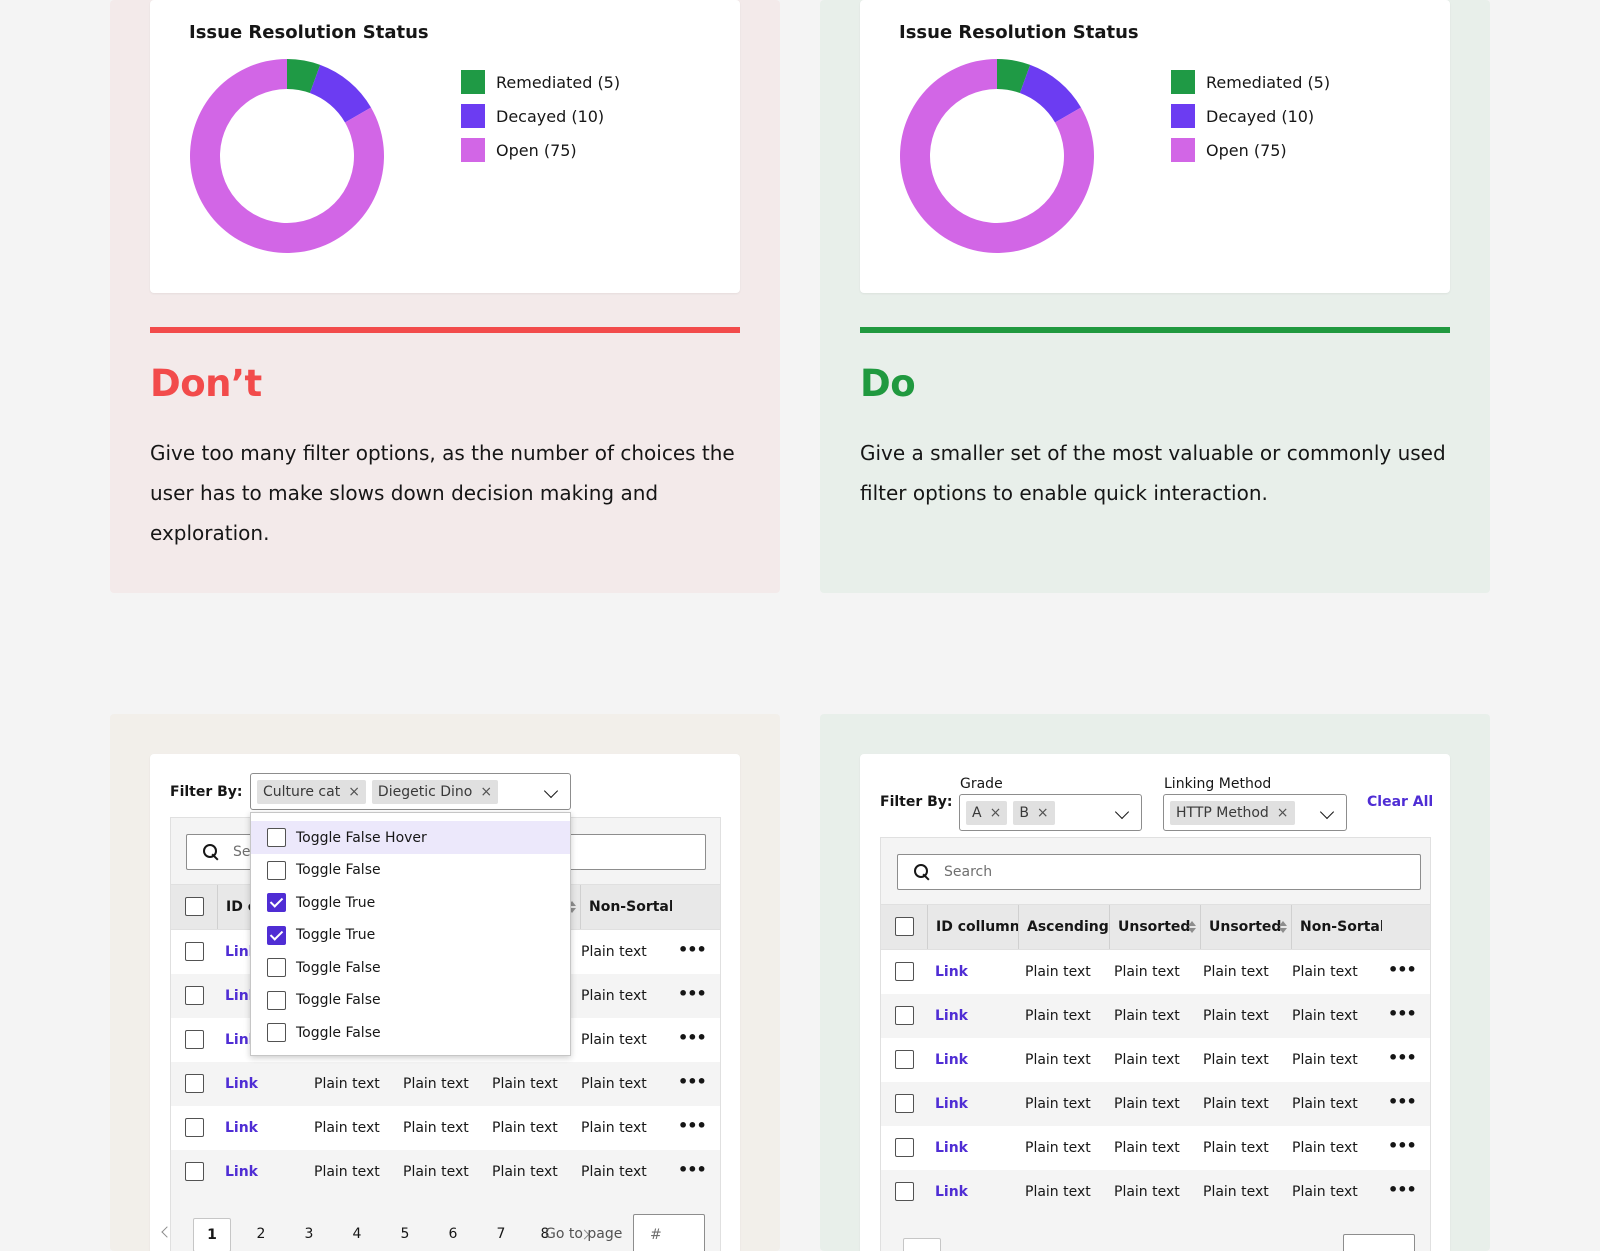 The image size is (1600, 1251). I want to click on search-placeholder: Se, so click(242, 852).